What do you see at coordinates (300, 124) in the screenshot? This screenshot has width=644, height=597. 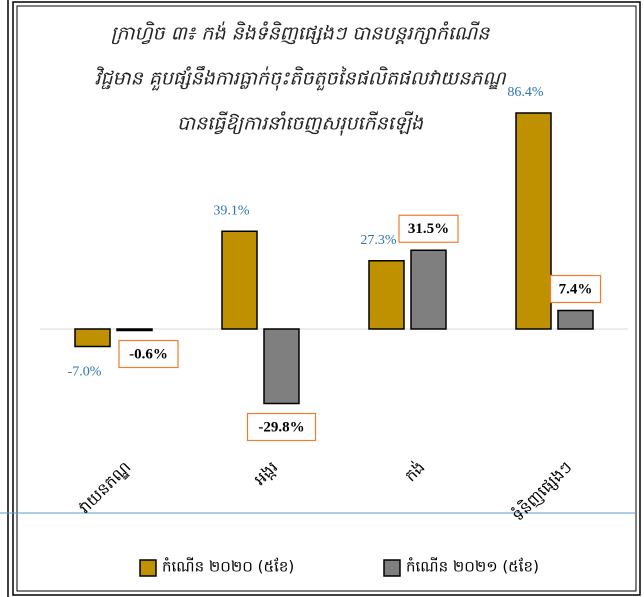 I see `title-line: បានធ្វើឱ្យការនាំចេញសរុបកើនឡើង` at bounding box center [300, 124].